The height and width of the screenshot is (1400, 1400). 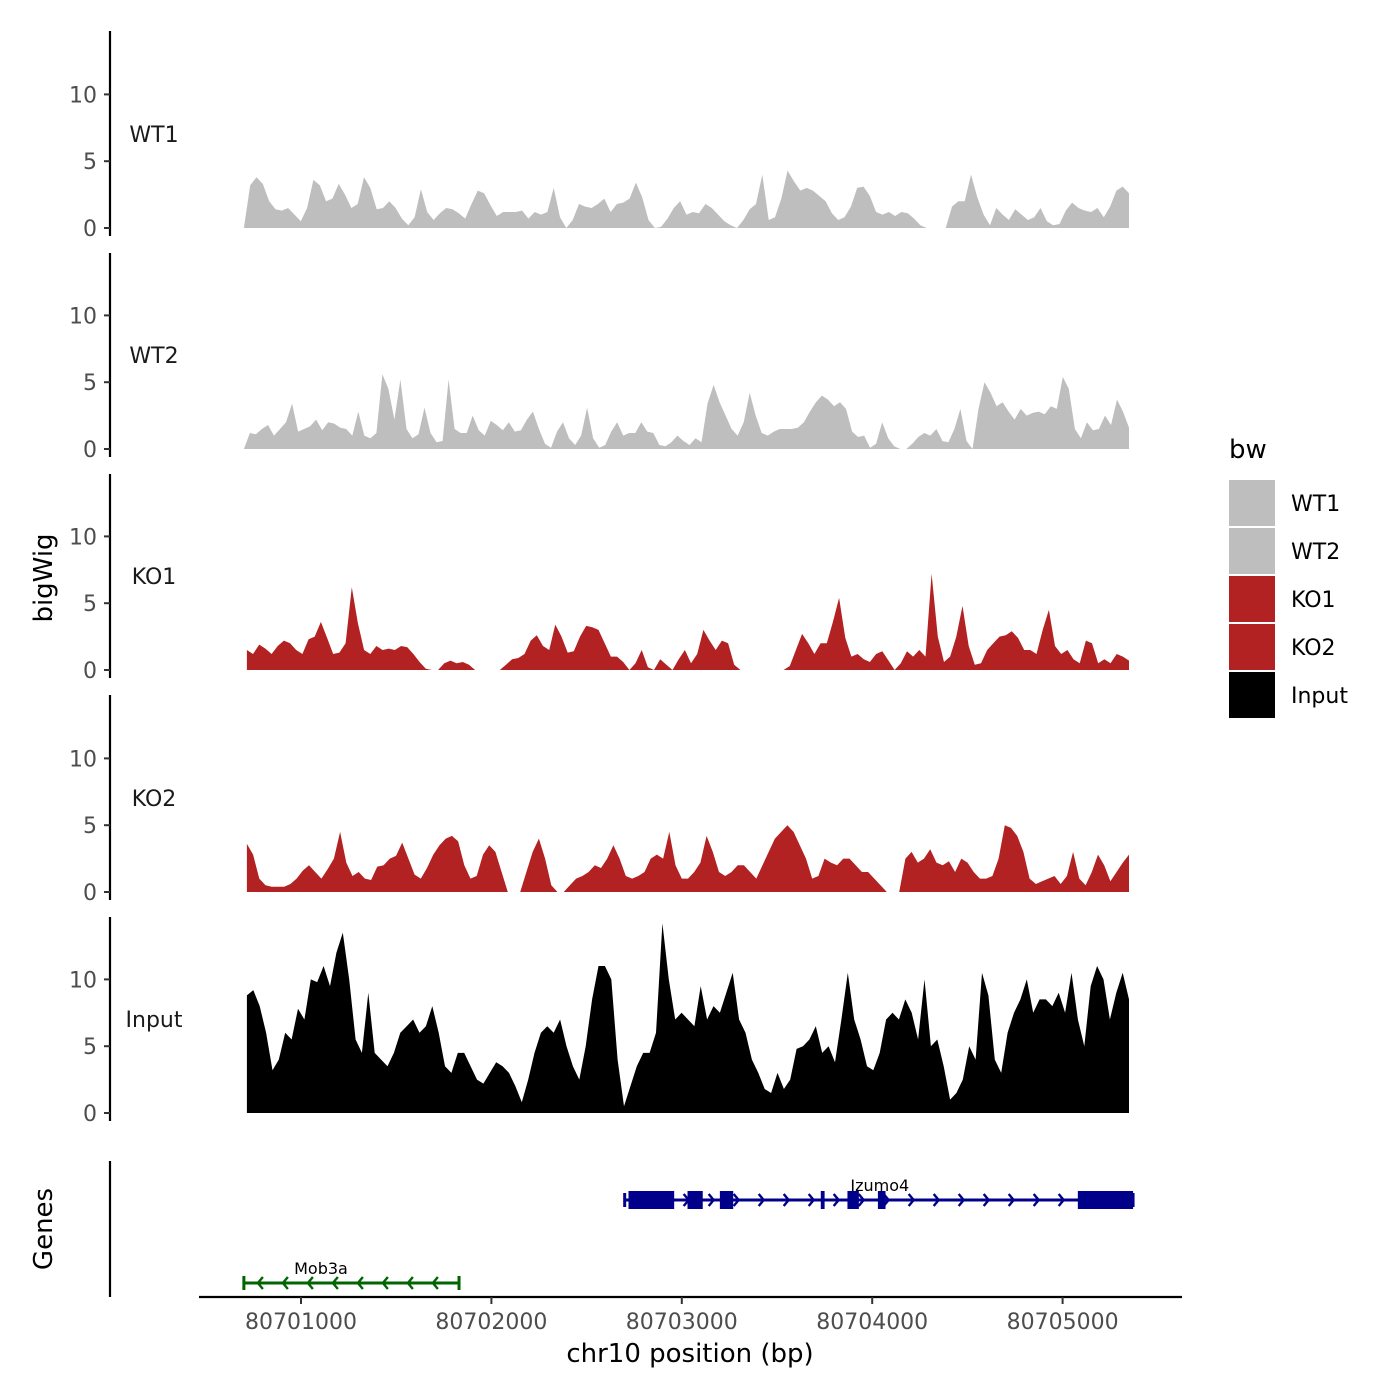 I want to click on x-tick-label: 80705000, so click(x=1063, y=1322).